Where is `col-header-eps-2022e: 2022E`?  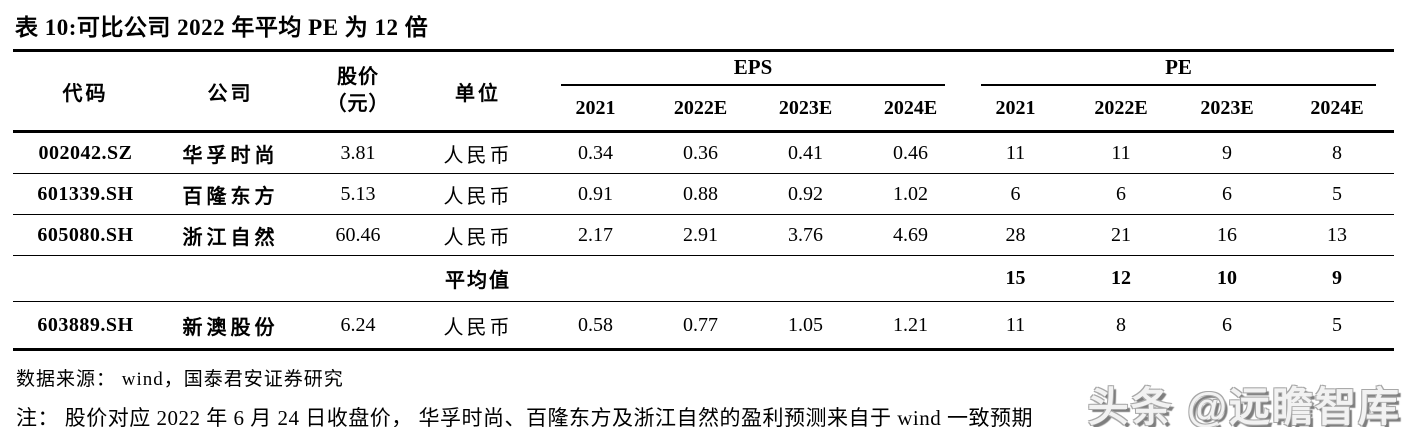
col-header-eps-2022e: 2022E is located at coordinates (700, 109).